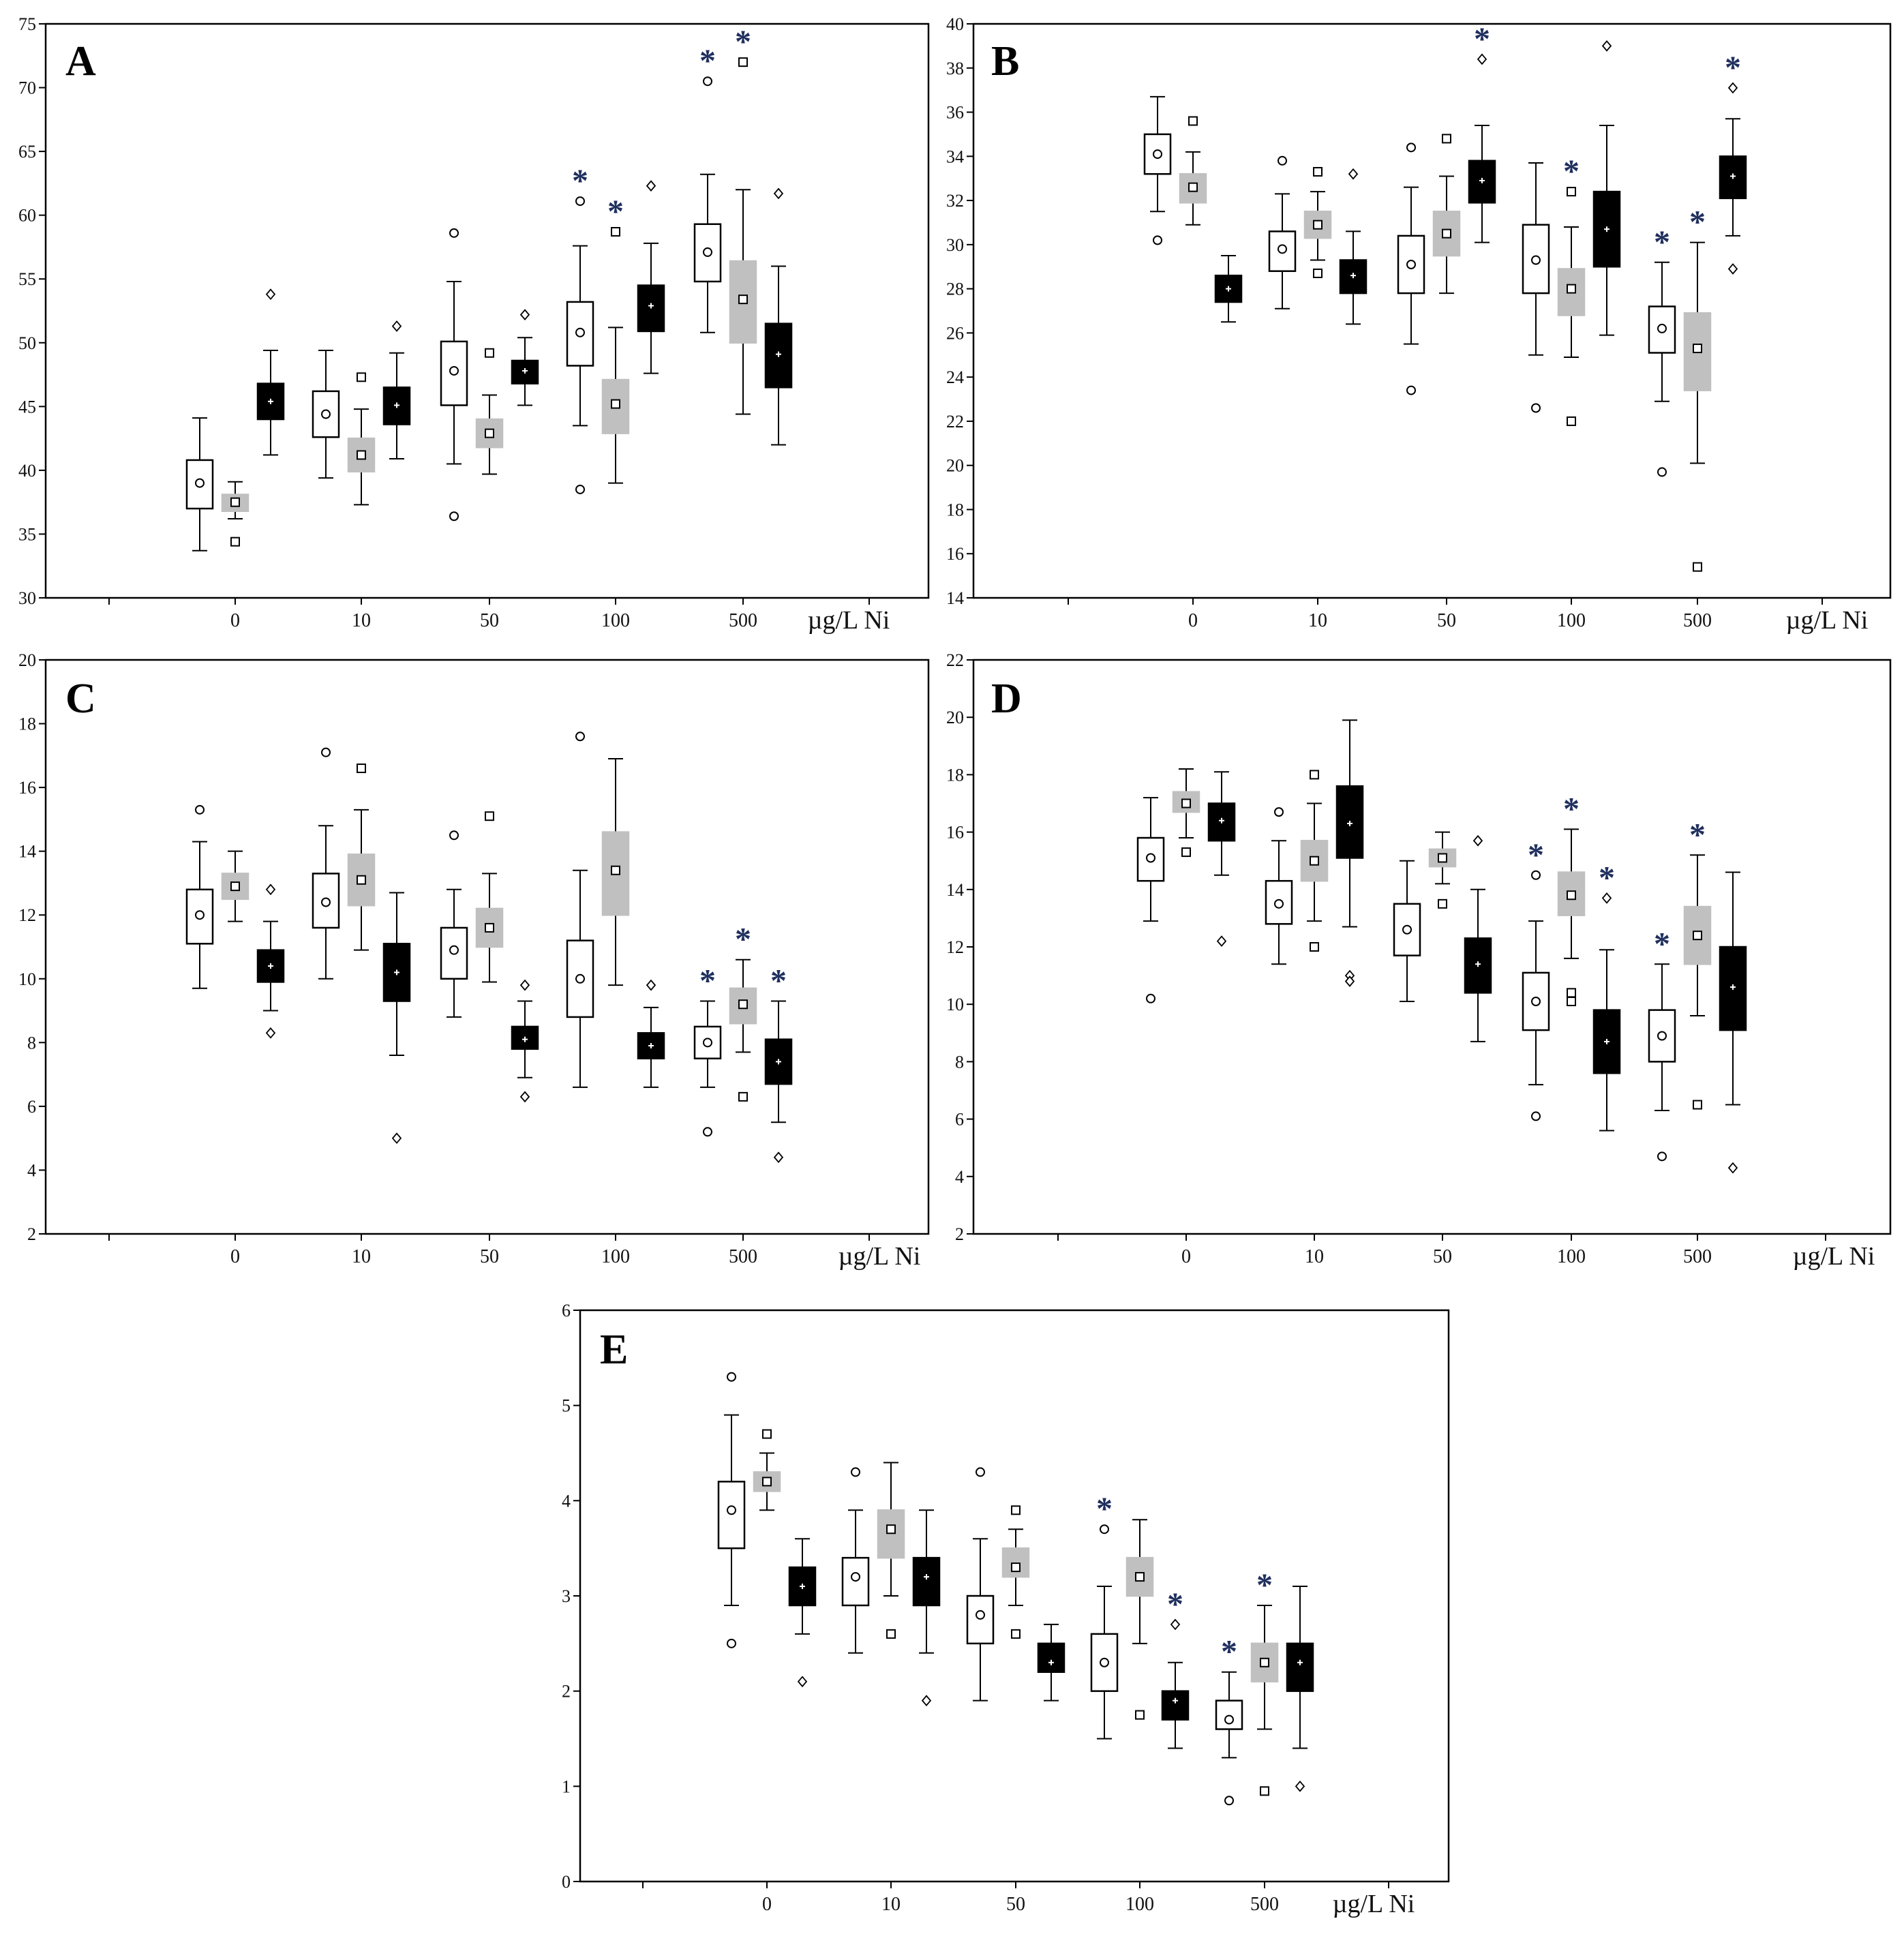  What do you see at coordinates (1005, 61) in the screenshot?
I see `panel-label: B` at bounding box center [1005, 61].